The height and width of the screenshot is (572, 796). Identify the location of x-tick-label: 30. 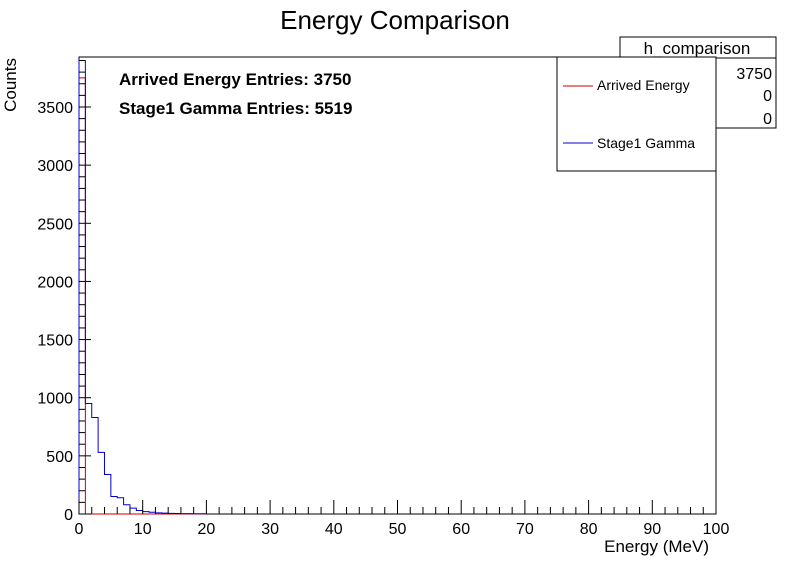
(270, 529).